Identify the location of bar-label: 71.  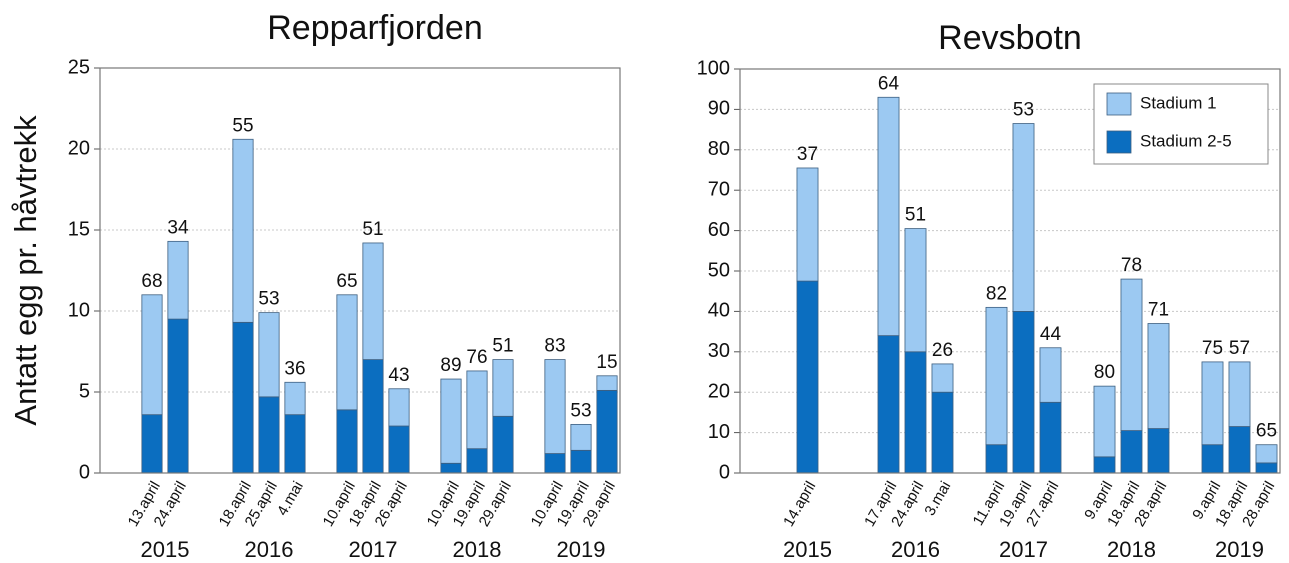
(1158, 310).